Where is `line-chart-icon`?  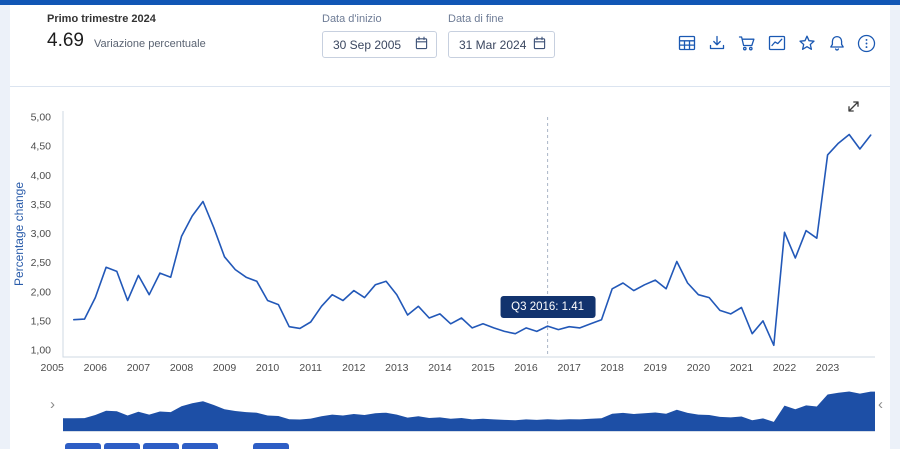 line-chart-icon is located at coordinates (777, 44).